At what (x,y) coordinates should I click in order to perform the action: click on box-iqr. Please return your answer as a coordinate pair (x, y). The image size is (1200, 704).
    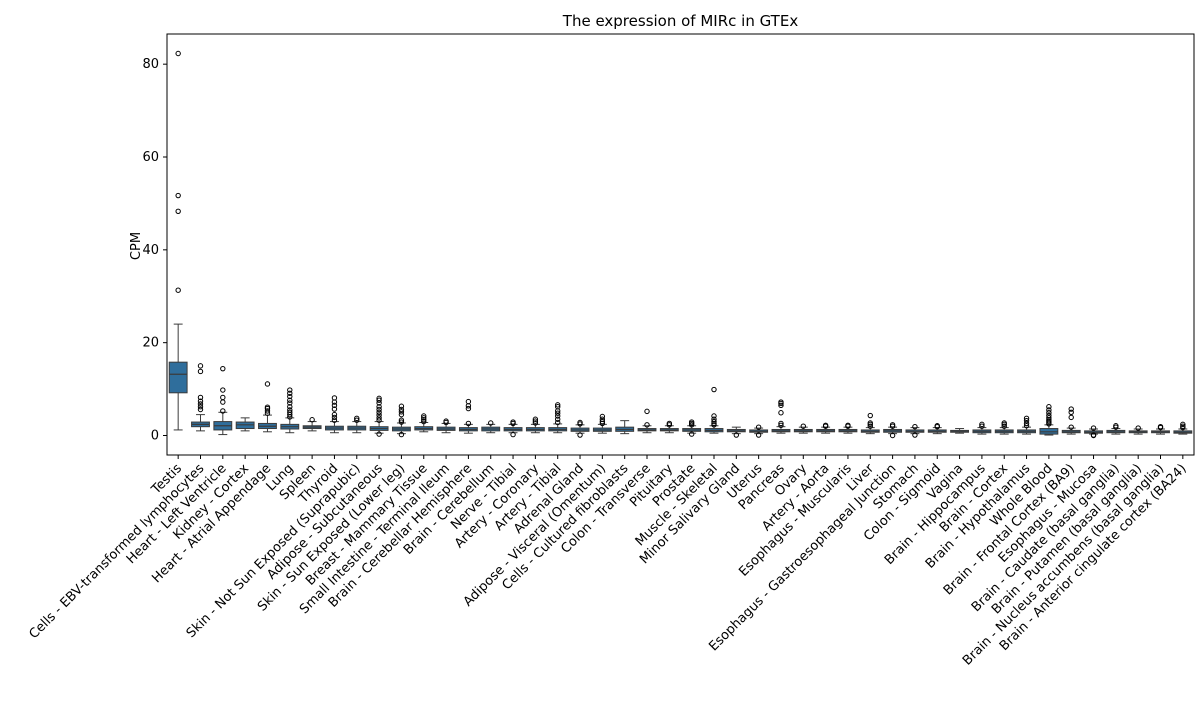
    Looking at the image, I should click on (178, 377).